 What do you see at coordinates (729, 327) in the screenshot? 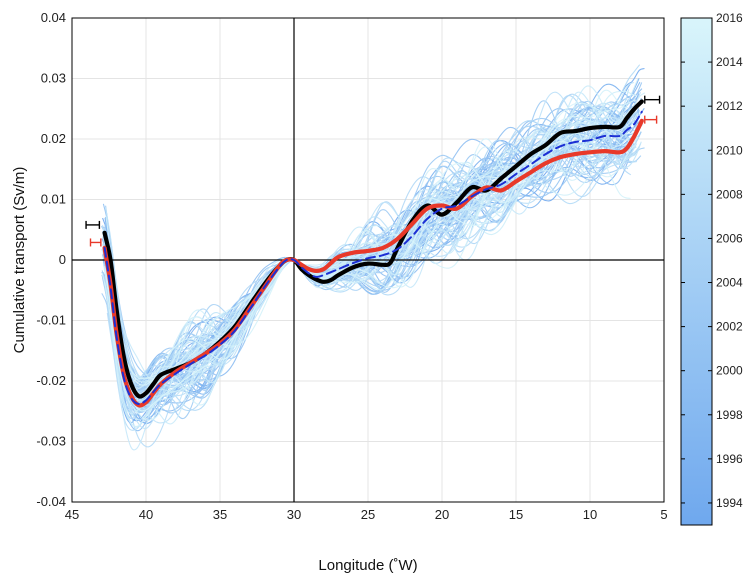
I see `colorbar-tick-label: 2002` at bounding box center [729, 327].